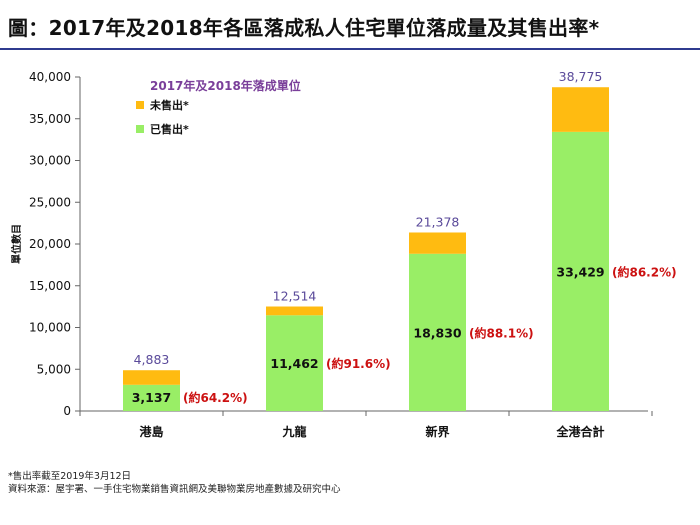 This screenshot has width=700, height=525. I want to click on x-category-label: 港島, so click(151, 431).